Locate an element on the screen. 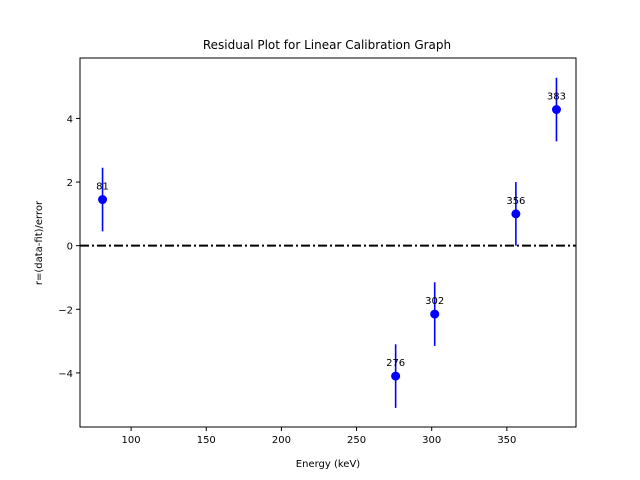 This screenshot has width=640, height=480. x-tick-label-150: 150 is located at coordinates (206, 440).